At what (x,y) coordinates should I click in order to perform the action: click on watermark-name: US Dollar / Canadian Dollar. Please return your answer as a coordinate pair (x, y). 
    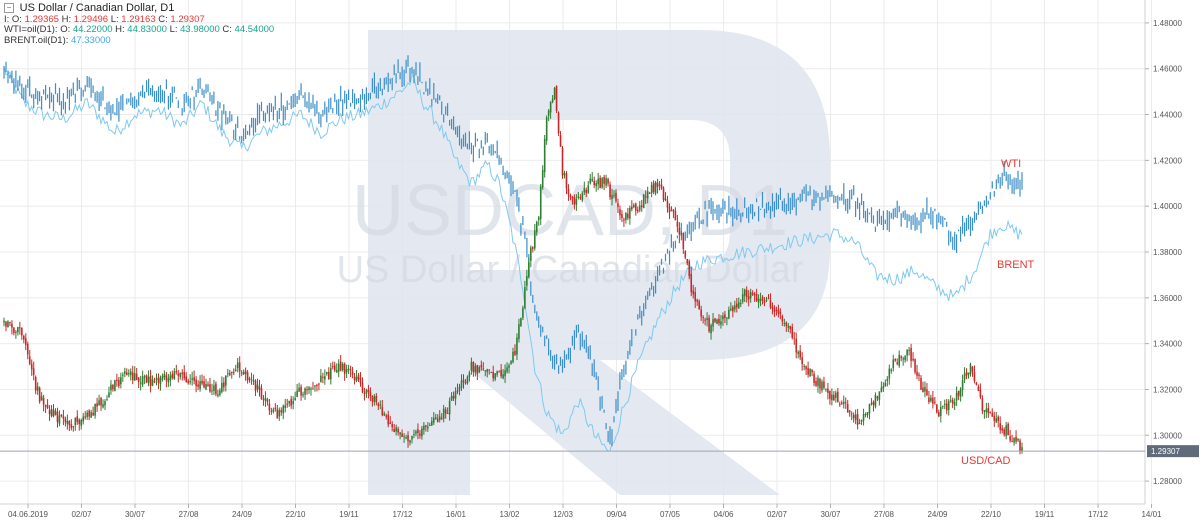
    Looking at the image, I should click on (570, 270).